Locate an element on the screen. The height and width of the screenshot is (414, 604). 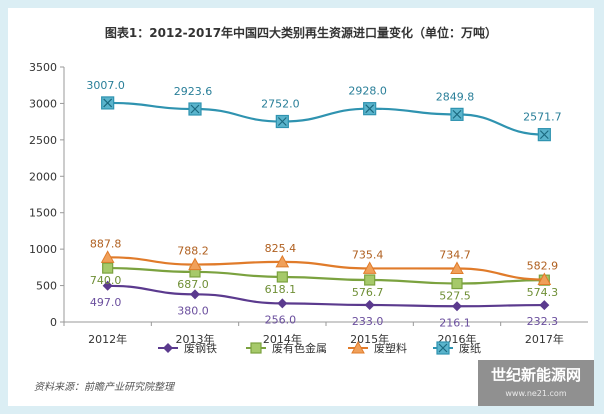
chart-title: 图表1：2012-2017年中国四大类别再生资源进口量变化（单位：万吨） is located at coordinates (301, 33).